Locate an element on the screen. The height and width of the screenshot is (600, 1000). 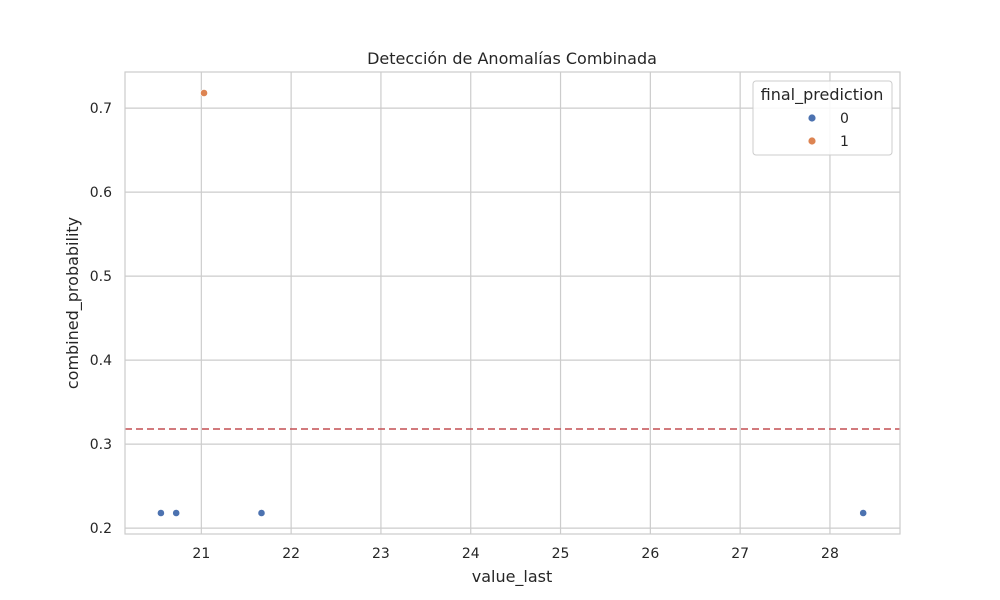
y-tick-labels: 0.2 0.3 0.4 0.5 0.6 0.7 is located at coordinates (101, 319).